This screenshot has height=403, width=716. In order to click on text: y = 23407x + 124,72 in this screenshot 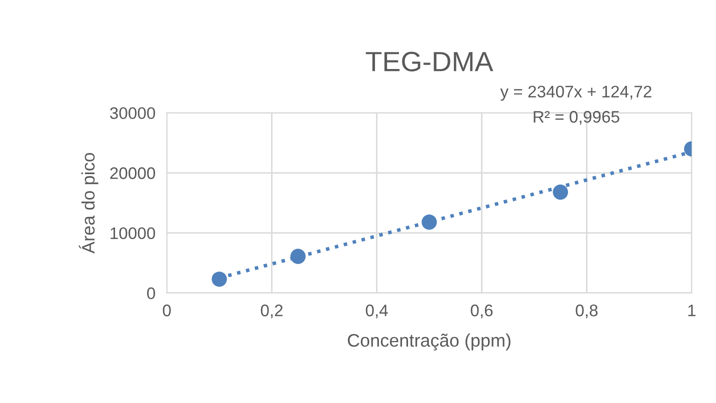, I will do `click(576, 93)`.